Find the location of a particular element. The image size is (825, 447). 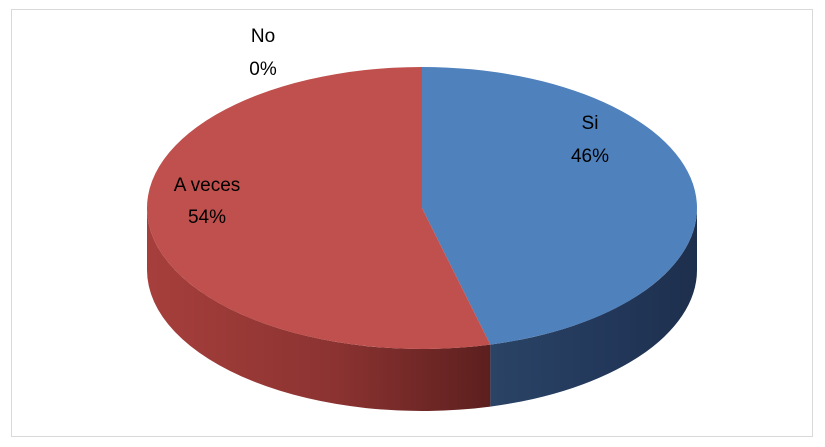

label-si-percent: 46% is located at coordinates (590, 156).